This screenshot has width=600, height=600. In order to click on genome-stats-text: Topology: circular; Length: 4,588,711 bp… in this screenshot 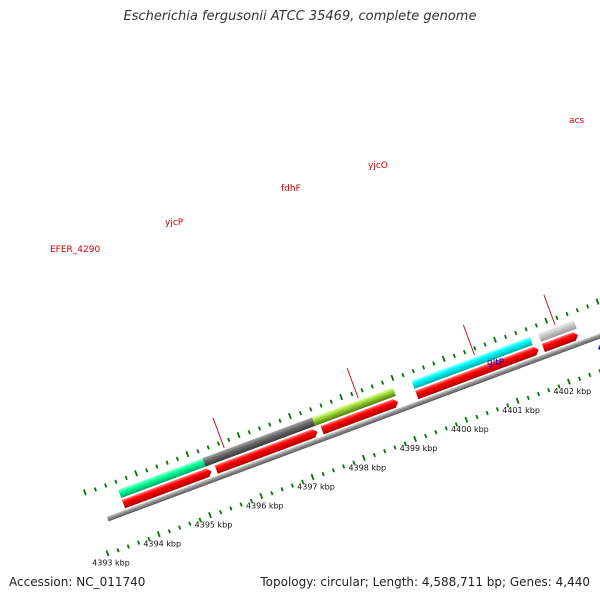, I will do `click(425, 582)`.